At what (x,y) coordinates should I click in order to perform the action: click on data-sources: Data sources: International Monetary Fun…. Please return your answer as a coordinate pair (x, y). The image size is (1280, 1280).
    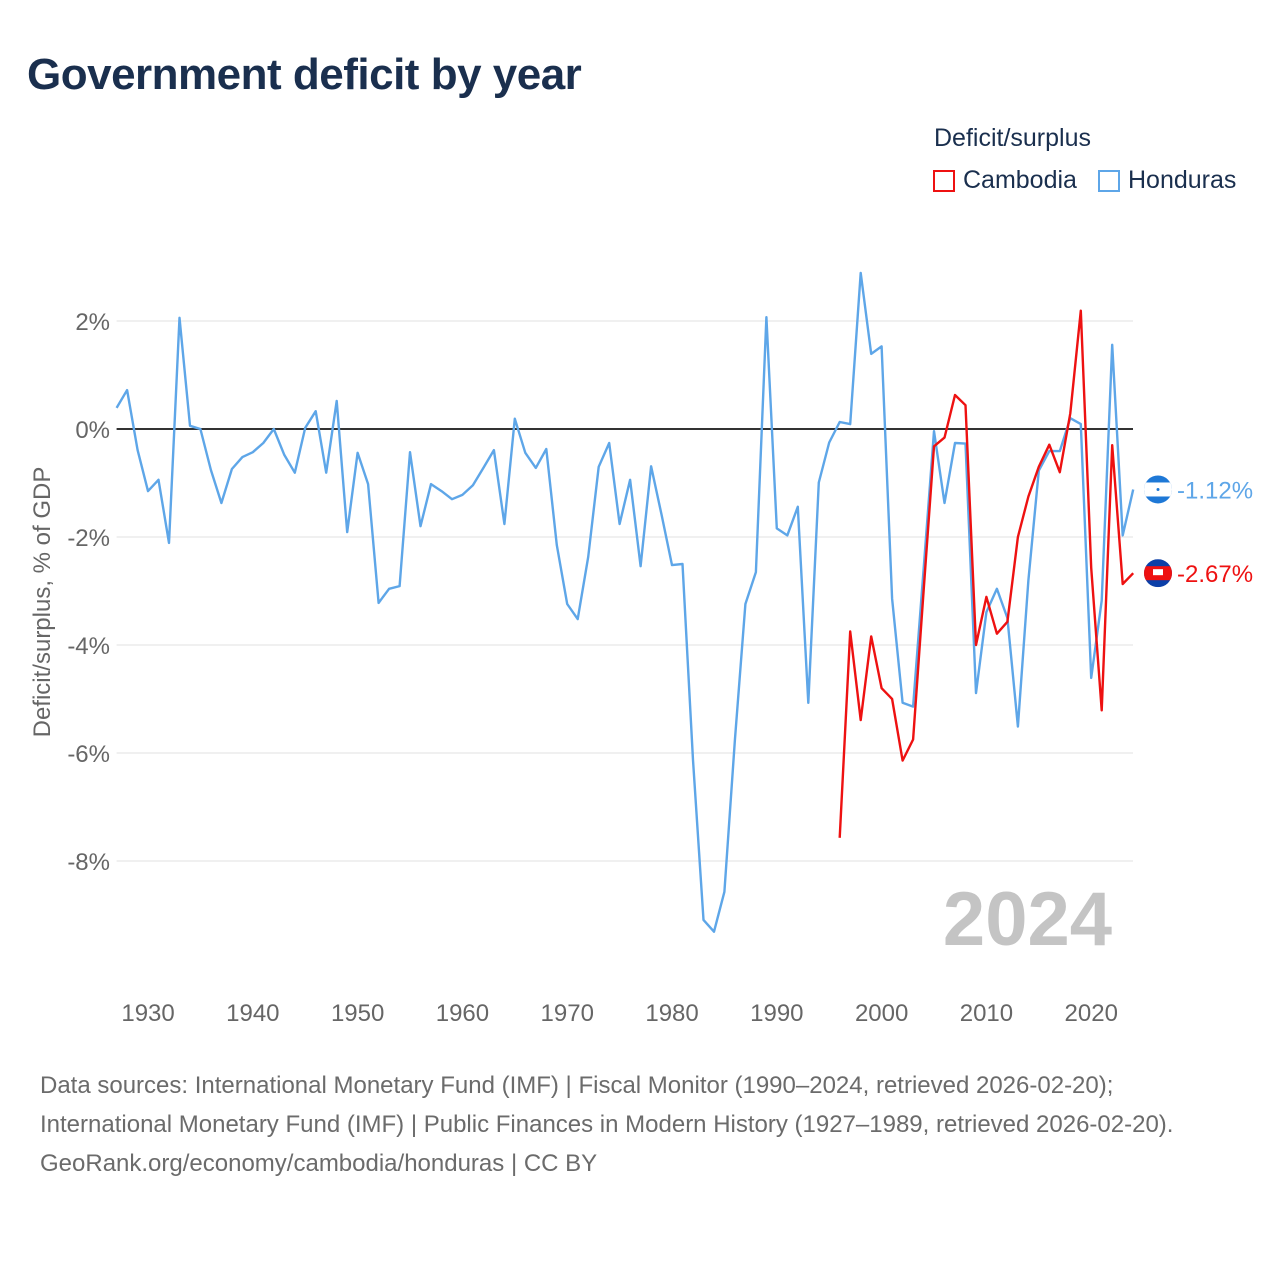
    Looking at the image, I should click on (607, 1105).